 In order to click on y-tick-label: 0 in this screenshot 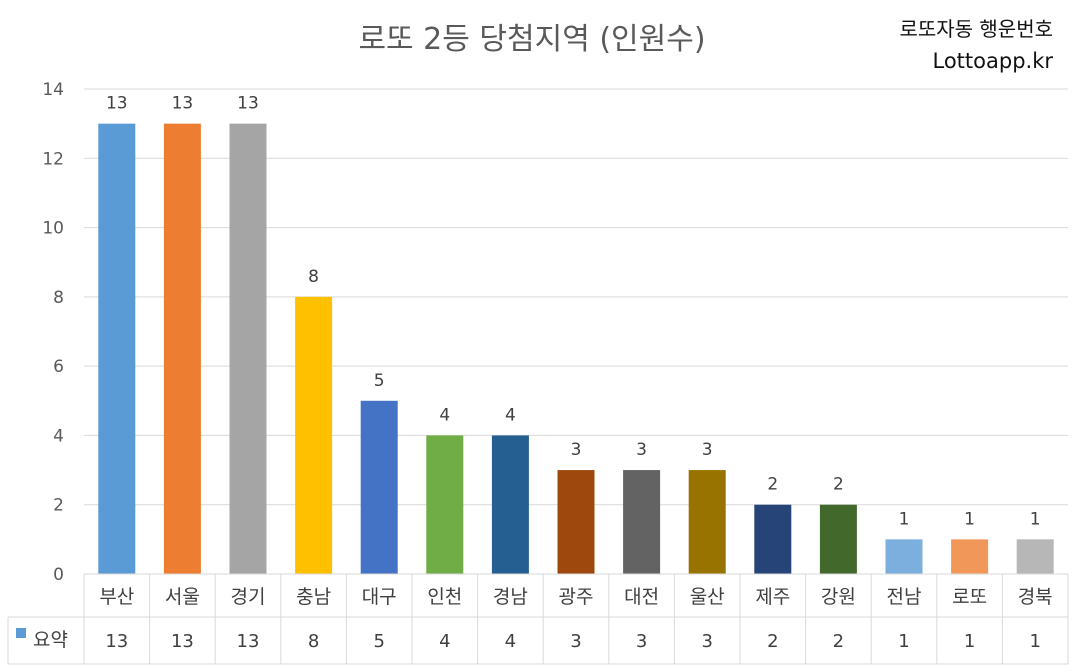, I will do `click(58, 575)`.